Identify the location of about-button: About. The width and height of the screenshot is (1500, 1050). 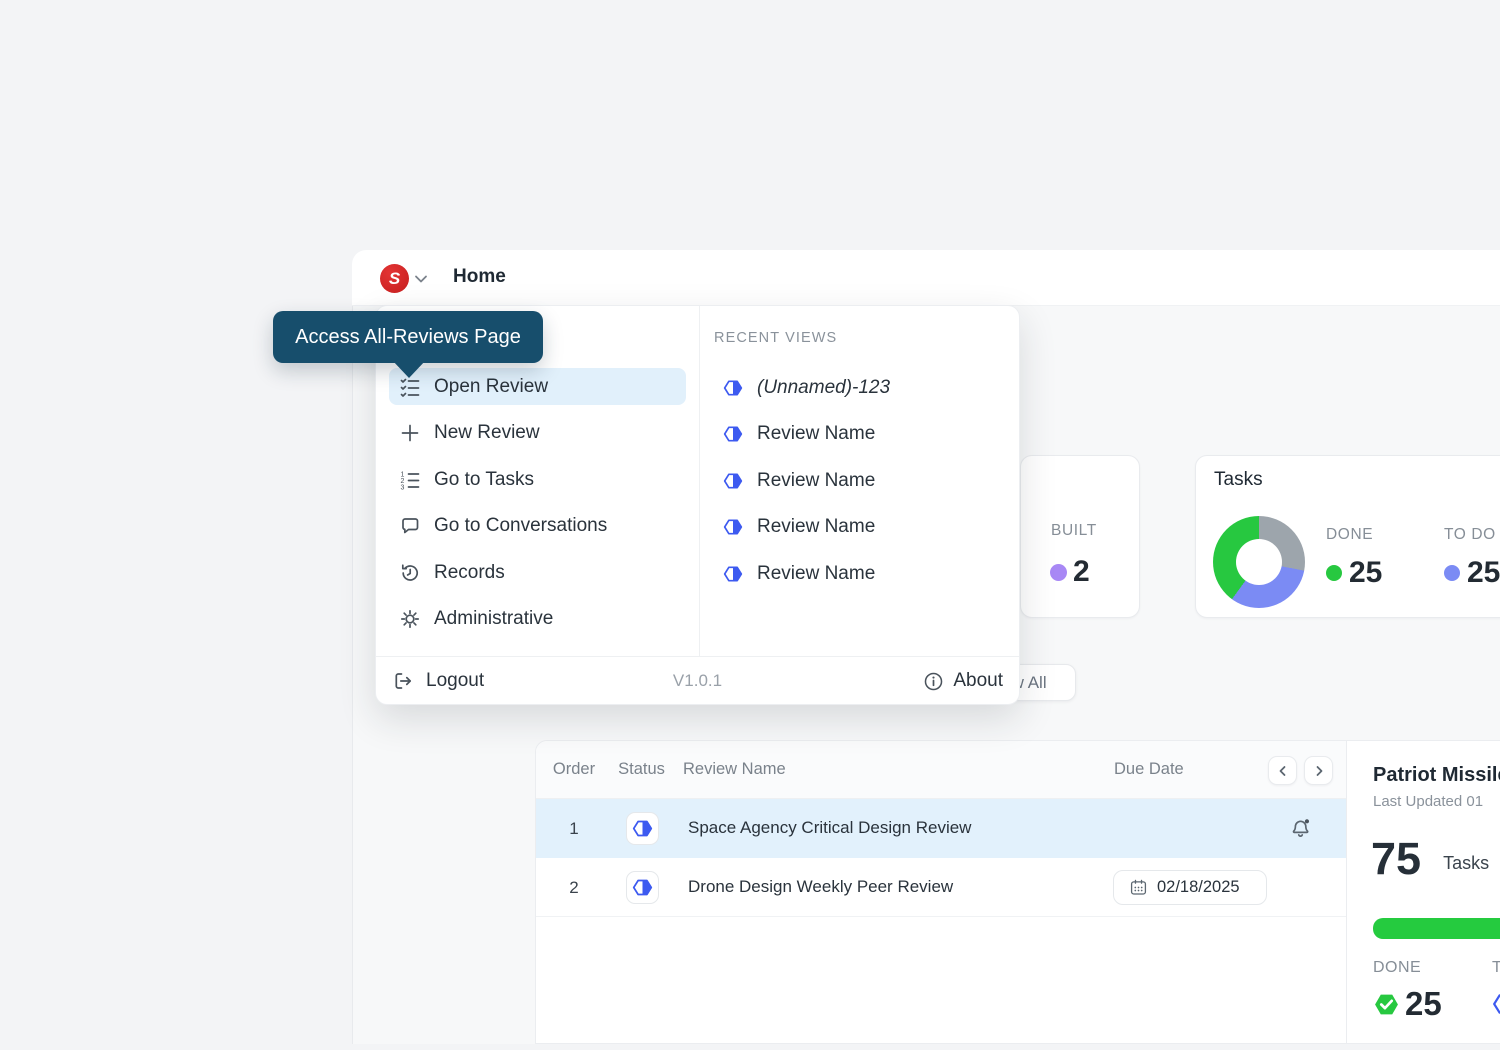
(963, 681).